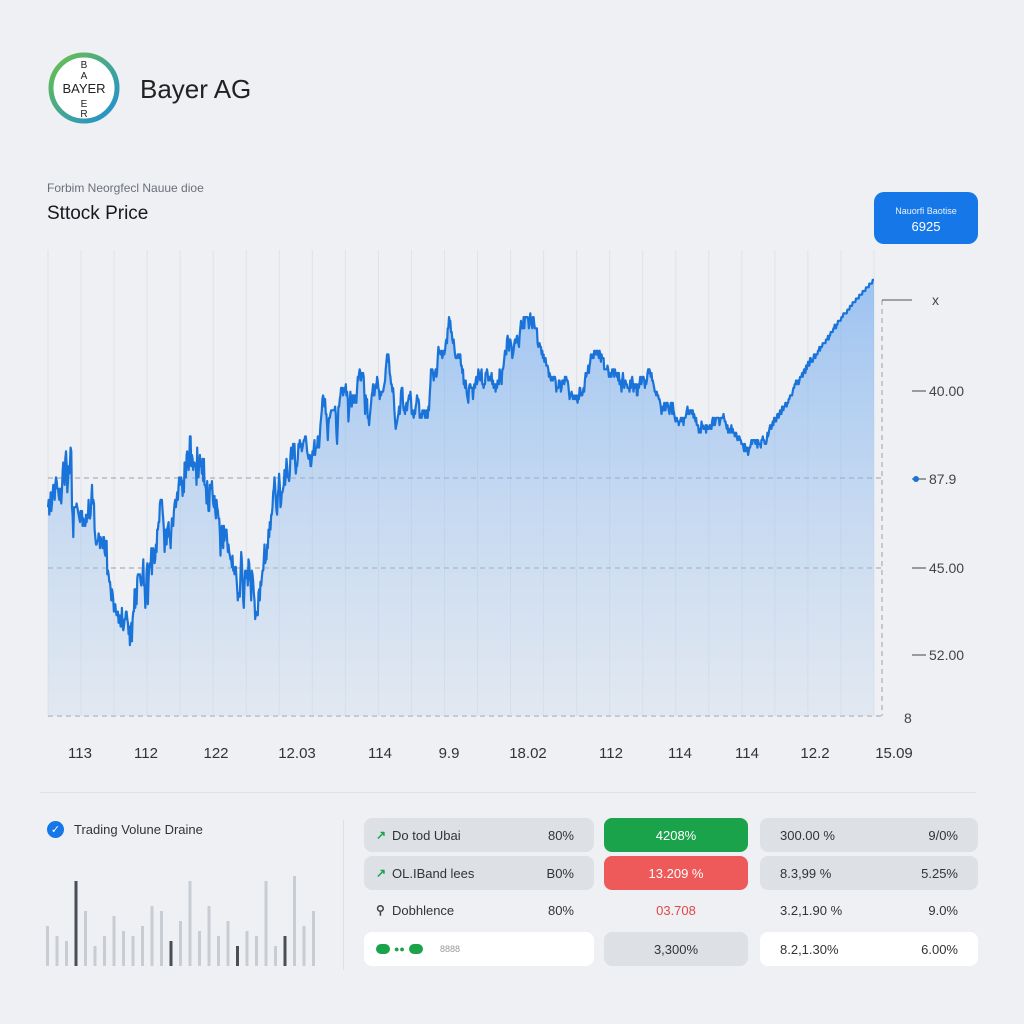 Image resolution: width=1024 pixels, height=1024 pixels. What do you see at coordinates (916, 479) in the screenshot?
I see `current-dot` at bounding box center [916, 479].